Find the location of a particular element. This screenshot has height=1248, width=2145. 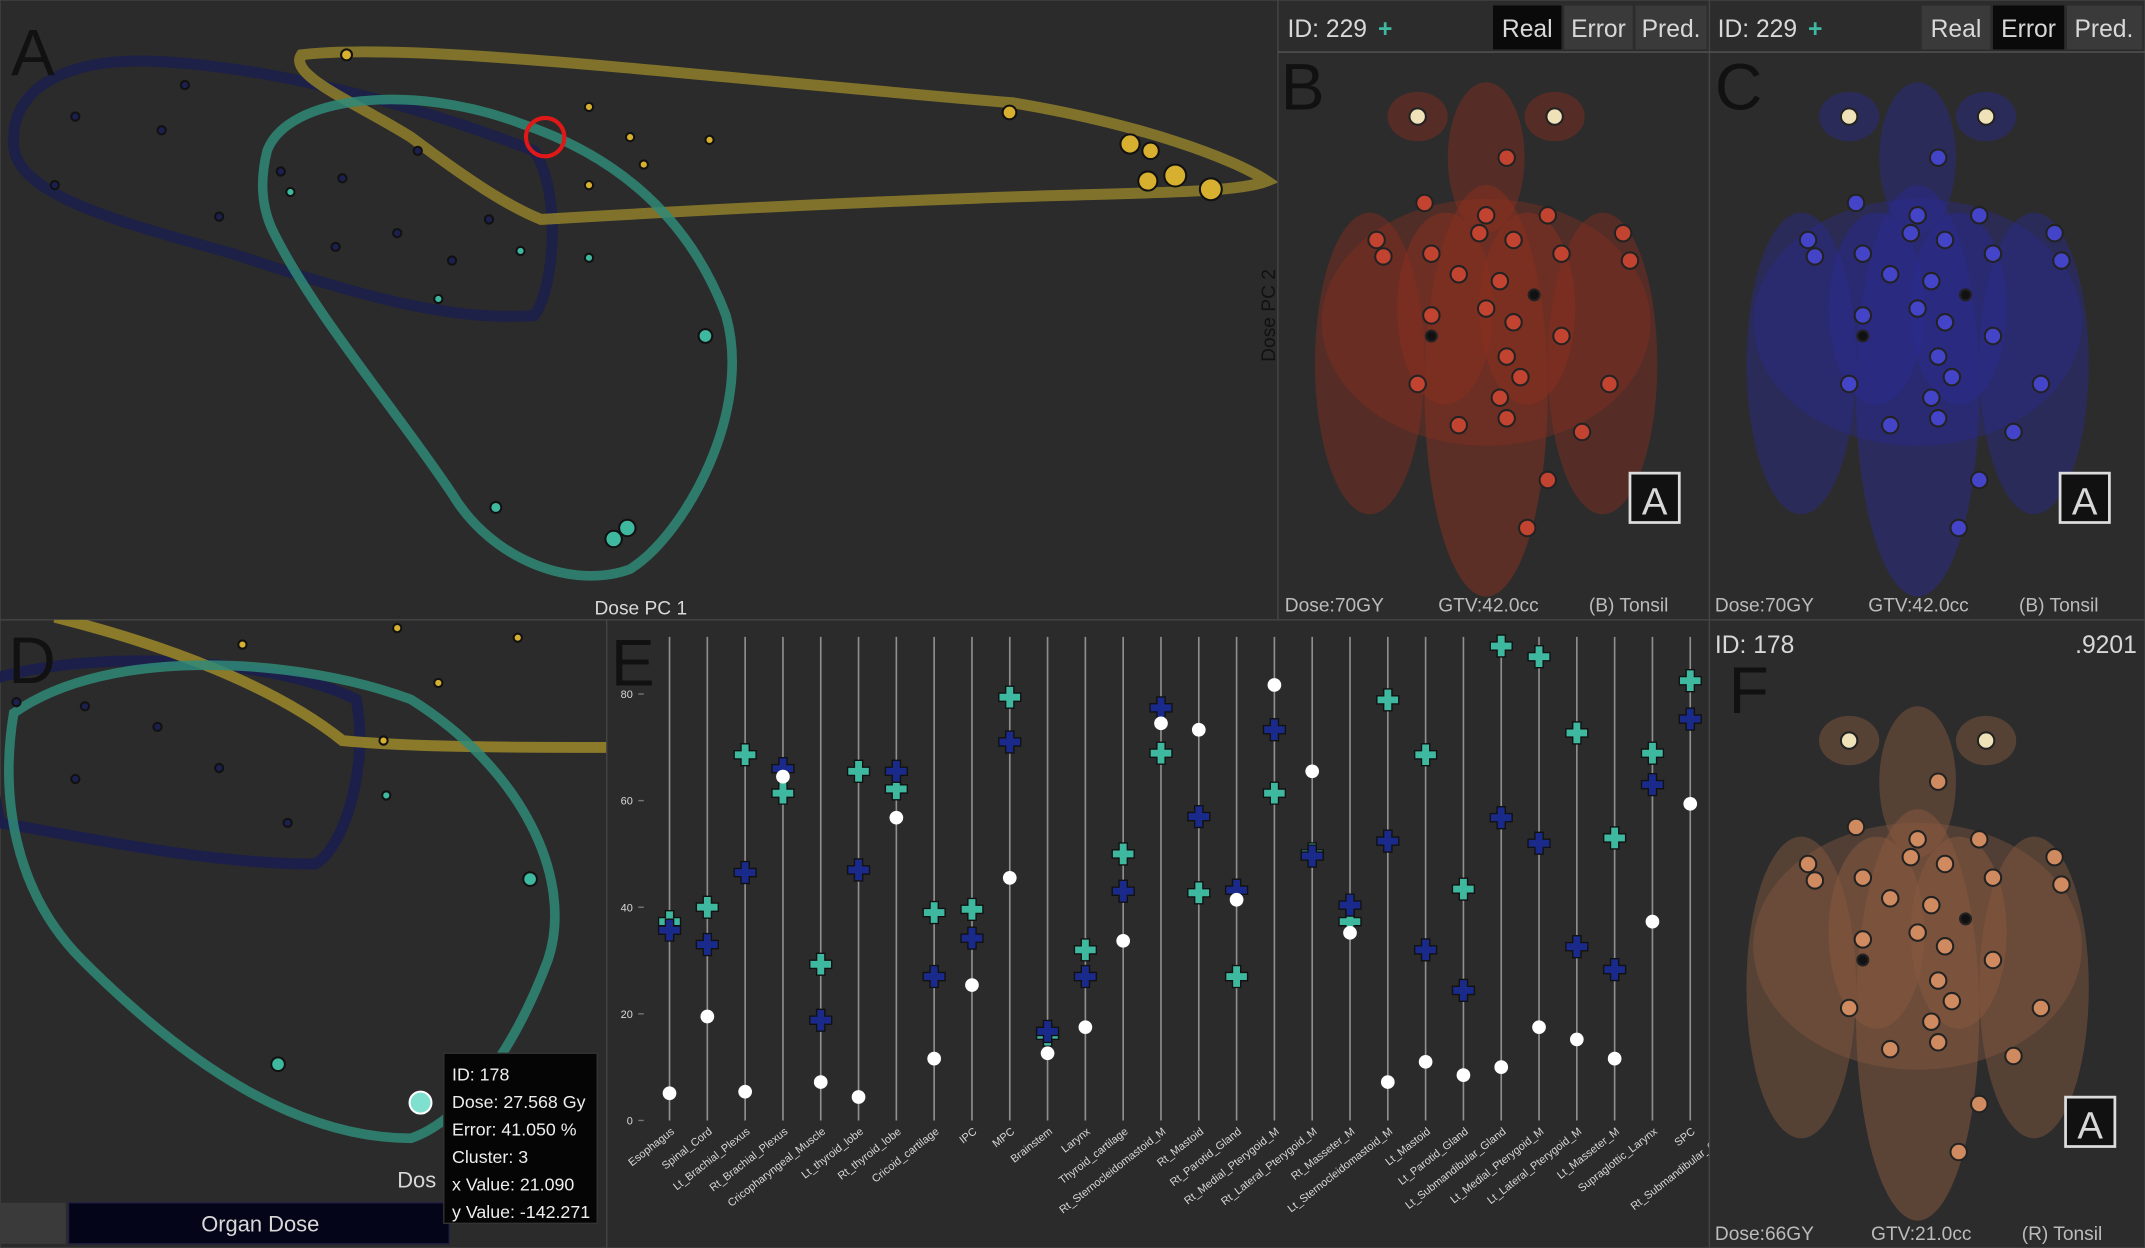

tooltip-line: Cluster: 3 is located at coordinates (490, 1157).